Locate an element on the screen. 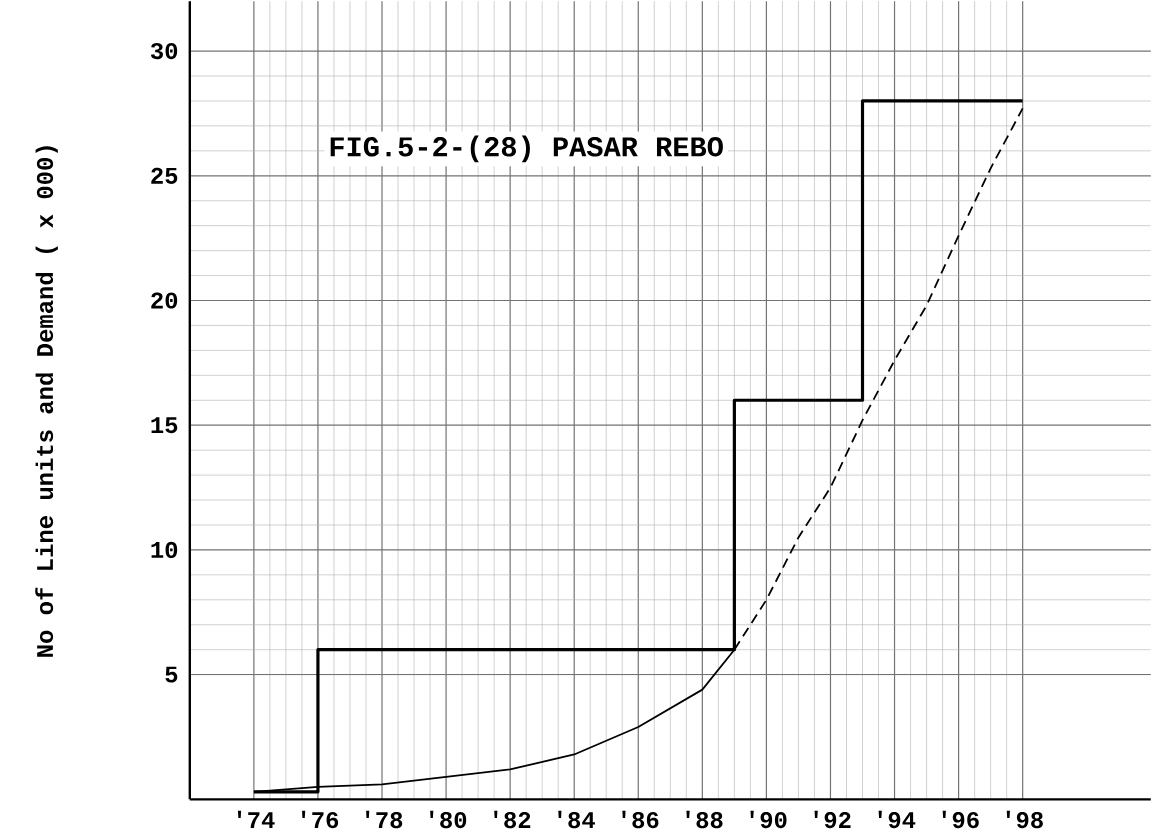 This screenshot has width=1152, height=839. y-tick-label: 15 is located at coordinates (164, 425).